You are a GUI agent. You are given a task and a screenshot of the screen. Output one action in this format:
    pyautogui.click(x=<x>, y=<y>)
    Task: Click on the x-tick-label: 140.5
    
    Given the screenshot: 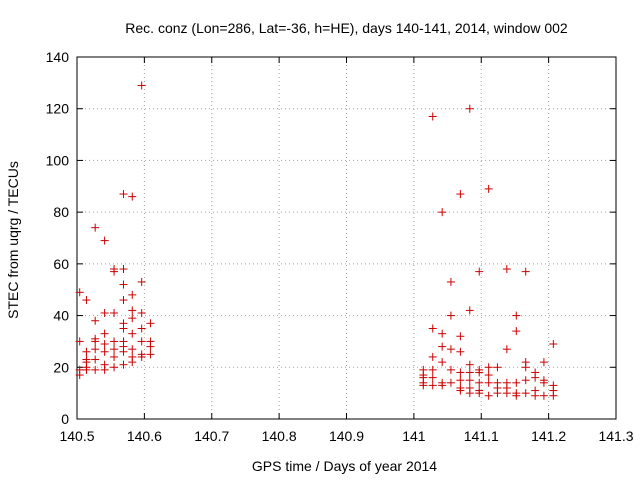 What is the action you would take?
    pyautogui.click(x=76, y=436)
    